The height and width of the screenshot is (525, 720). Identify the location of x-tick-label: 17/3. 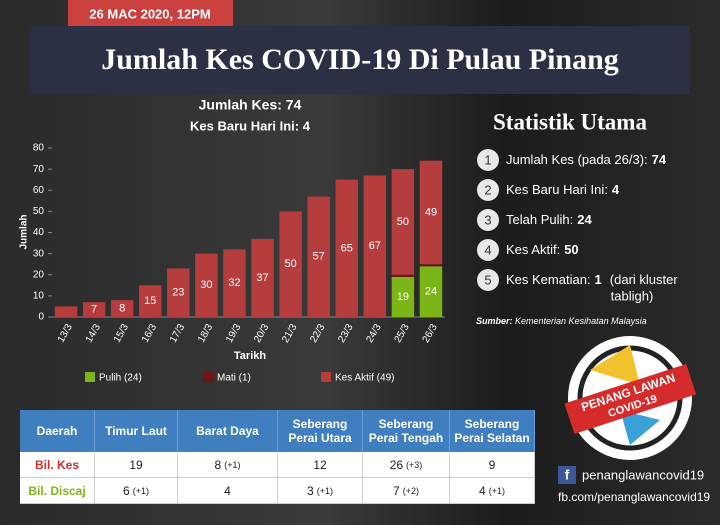
(177, 333).